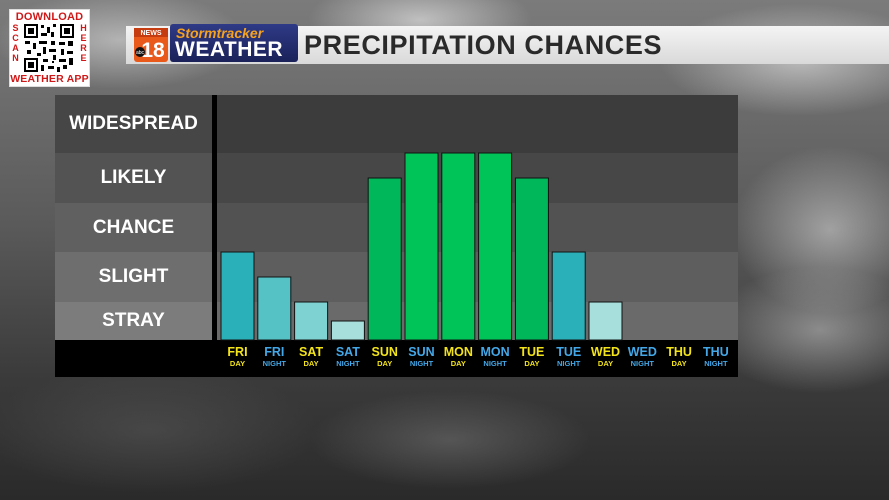 The image size is (889, 500). I want to click on x-label-thu-night: THU NIGHT, so click(716, 357).